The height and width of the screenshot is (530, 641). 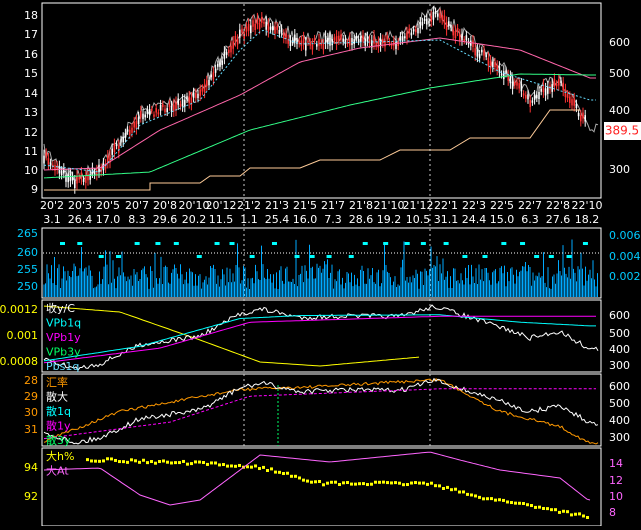 What do you see at coordinates (23, 335) in the screenshot?
I see `left-tick-label: 0.001` at bounding box center [23, 335].